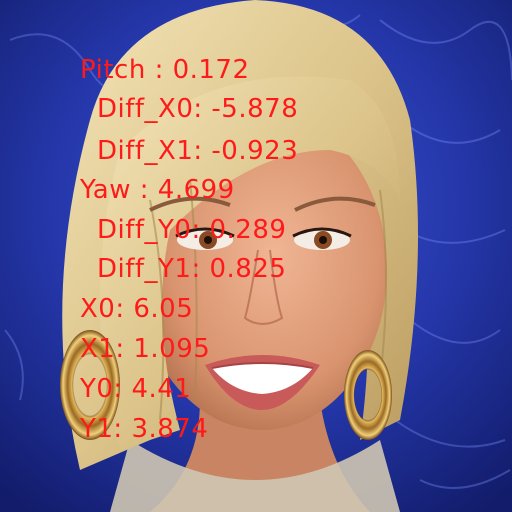 The width and height of the screenshot is (512, 512). I want to click on left-eyebrow, so click(190, 204).